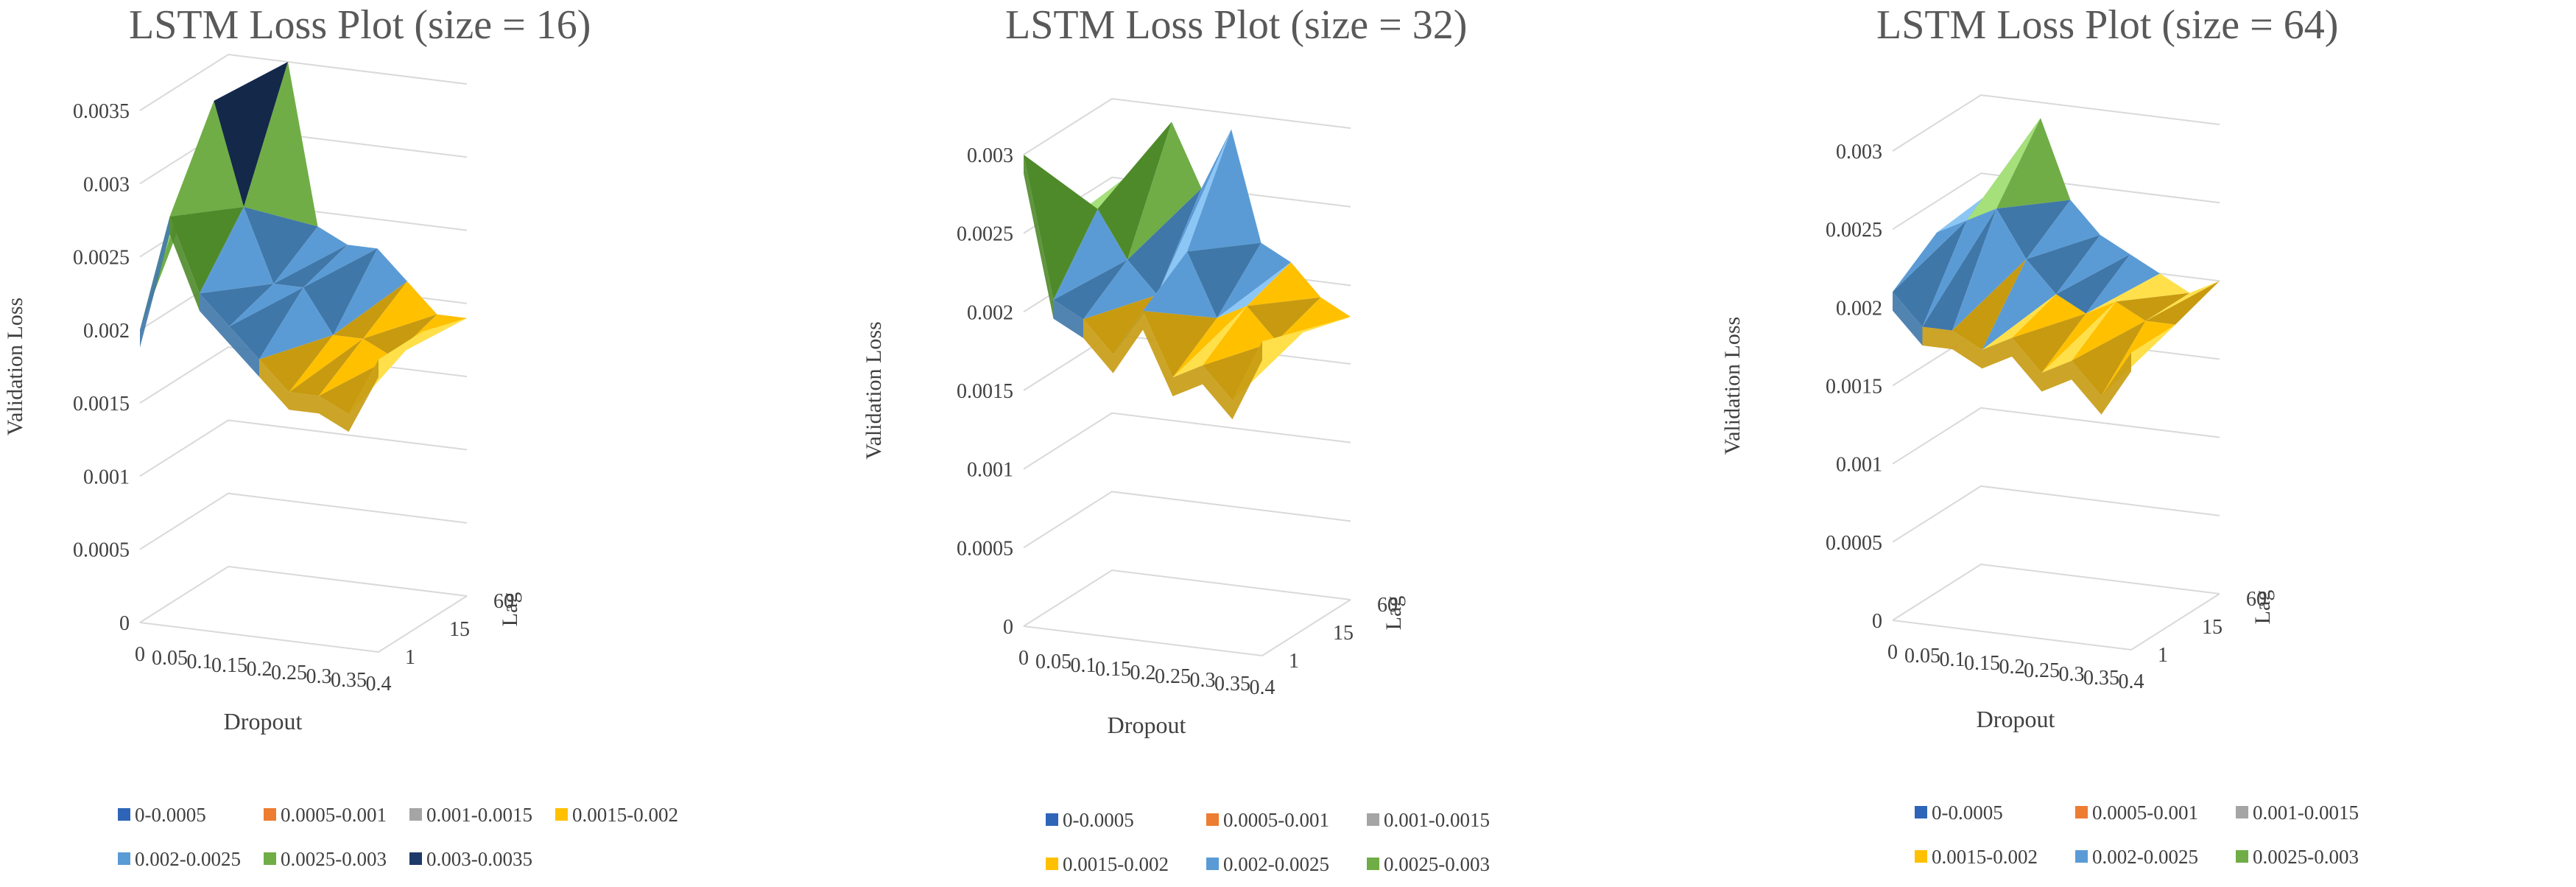 Image resolution: width=2576 pixels, height=887 pixels. What do you see at coordinates (360, 25) in the screenshot?
I see `chart-title: LSTM Loss Plot (size = 16)` at bounding box center [360, 25].